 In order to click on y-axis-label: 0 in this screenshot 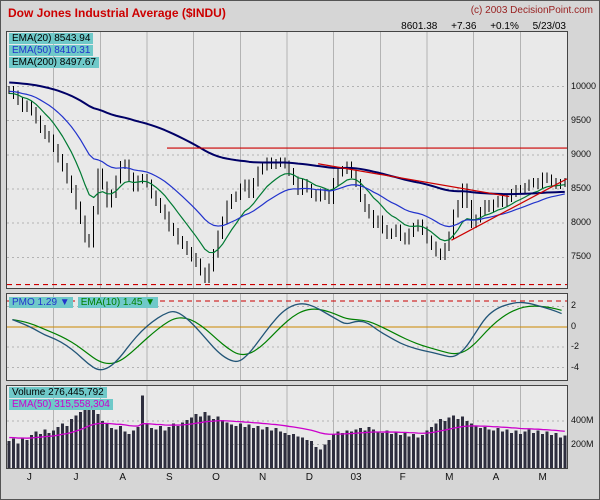, I will do `click(574, 325)`.